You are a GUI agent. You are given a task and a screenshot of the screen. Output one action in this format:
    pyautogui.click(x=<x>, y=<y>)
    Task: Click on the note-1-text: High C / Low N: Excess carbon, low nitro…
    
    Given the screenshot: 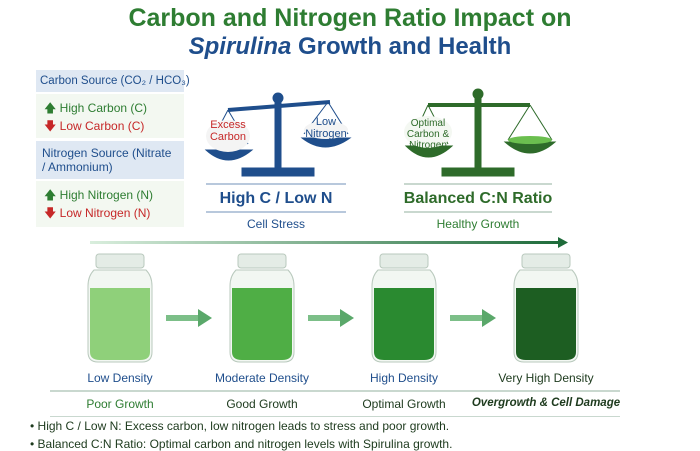 What is the action you would take?
    pyautogui.click(x=243, y=426)
    